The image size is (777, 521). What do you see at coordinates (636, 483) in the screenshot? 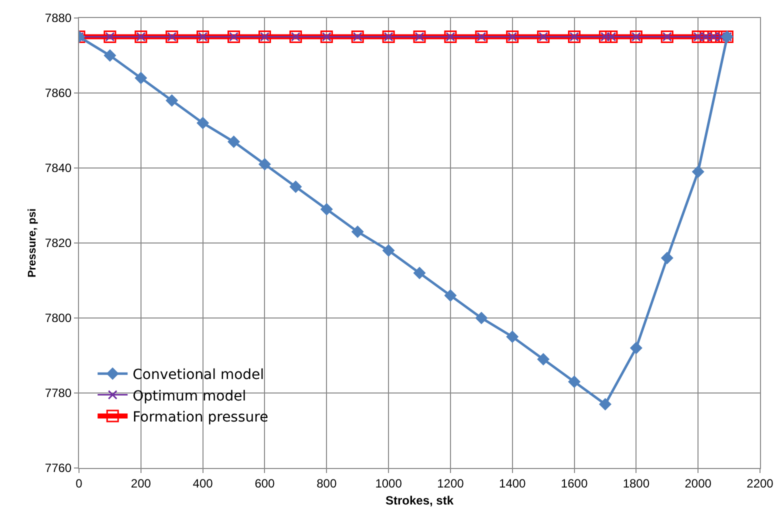
I see `x-tick-label: 1800` at bounding box center [636, 483].